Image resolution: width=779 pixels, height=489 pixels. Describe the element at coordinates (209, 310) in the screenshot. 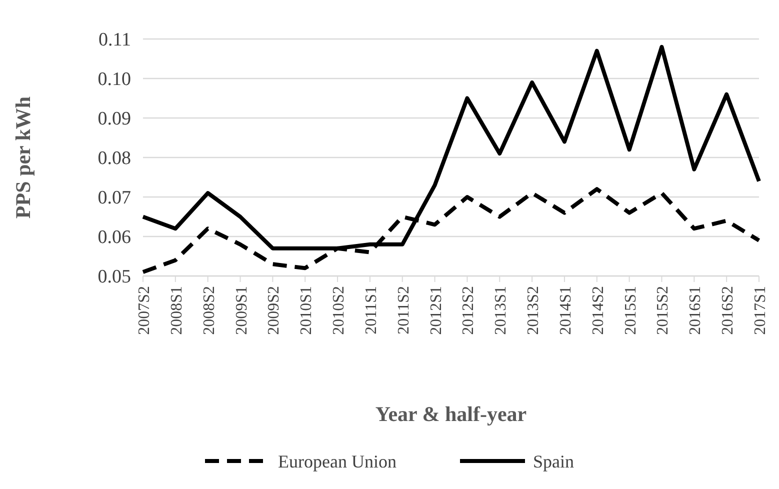

I see `x-tick-label: 2008S2` at that location.